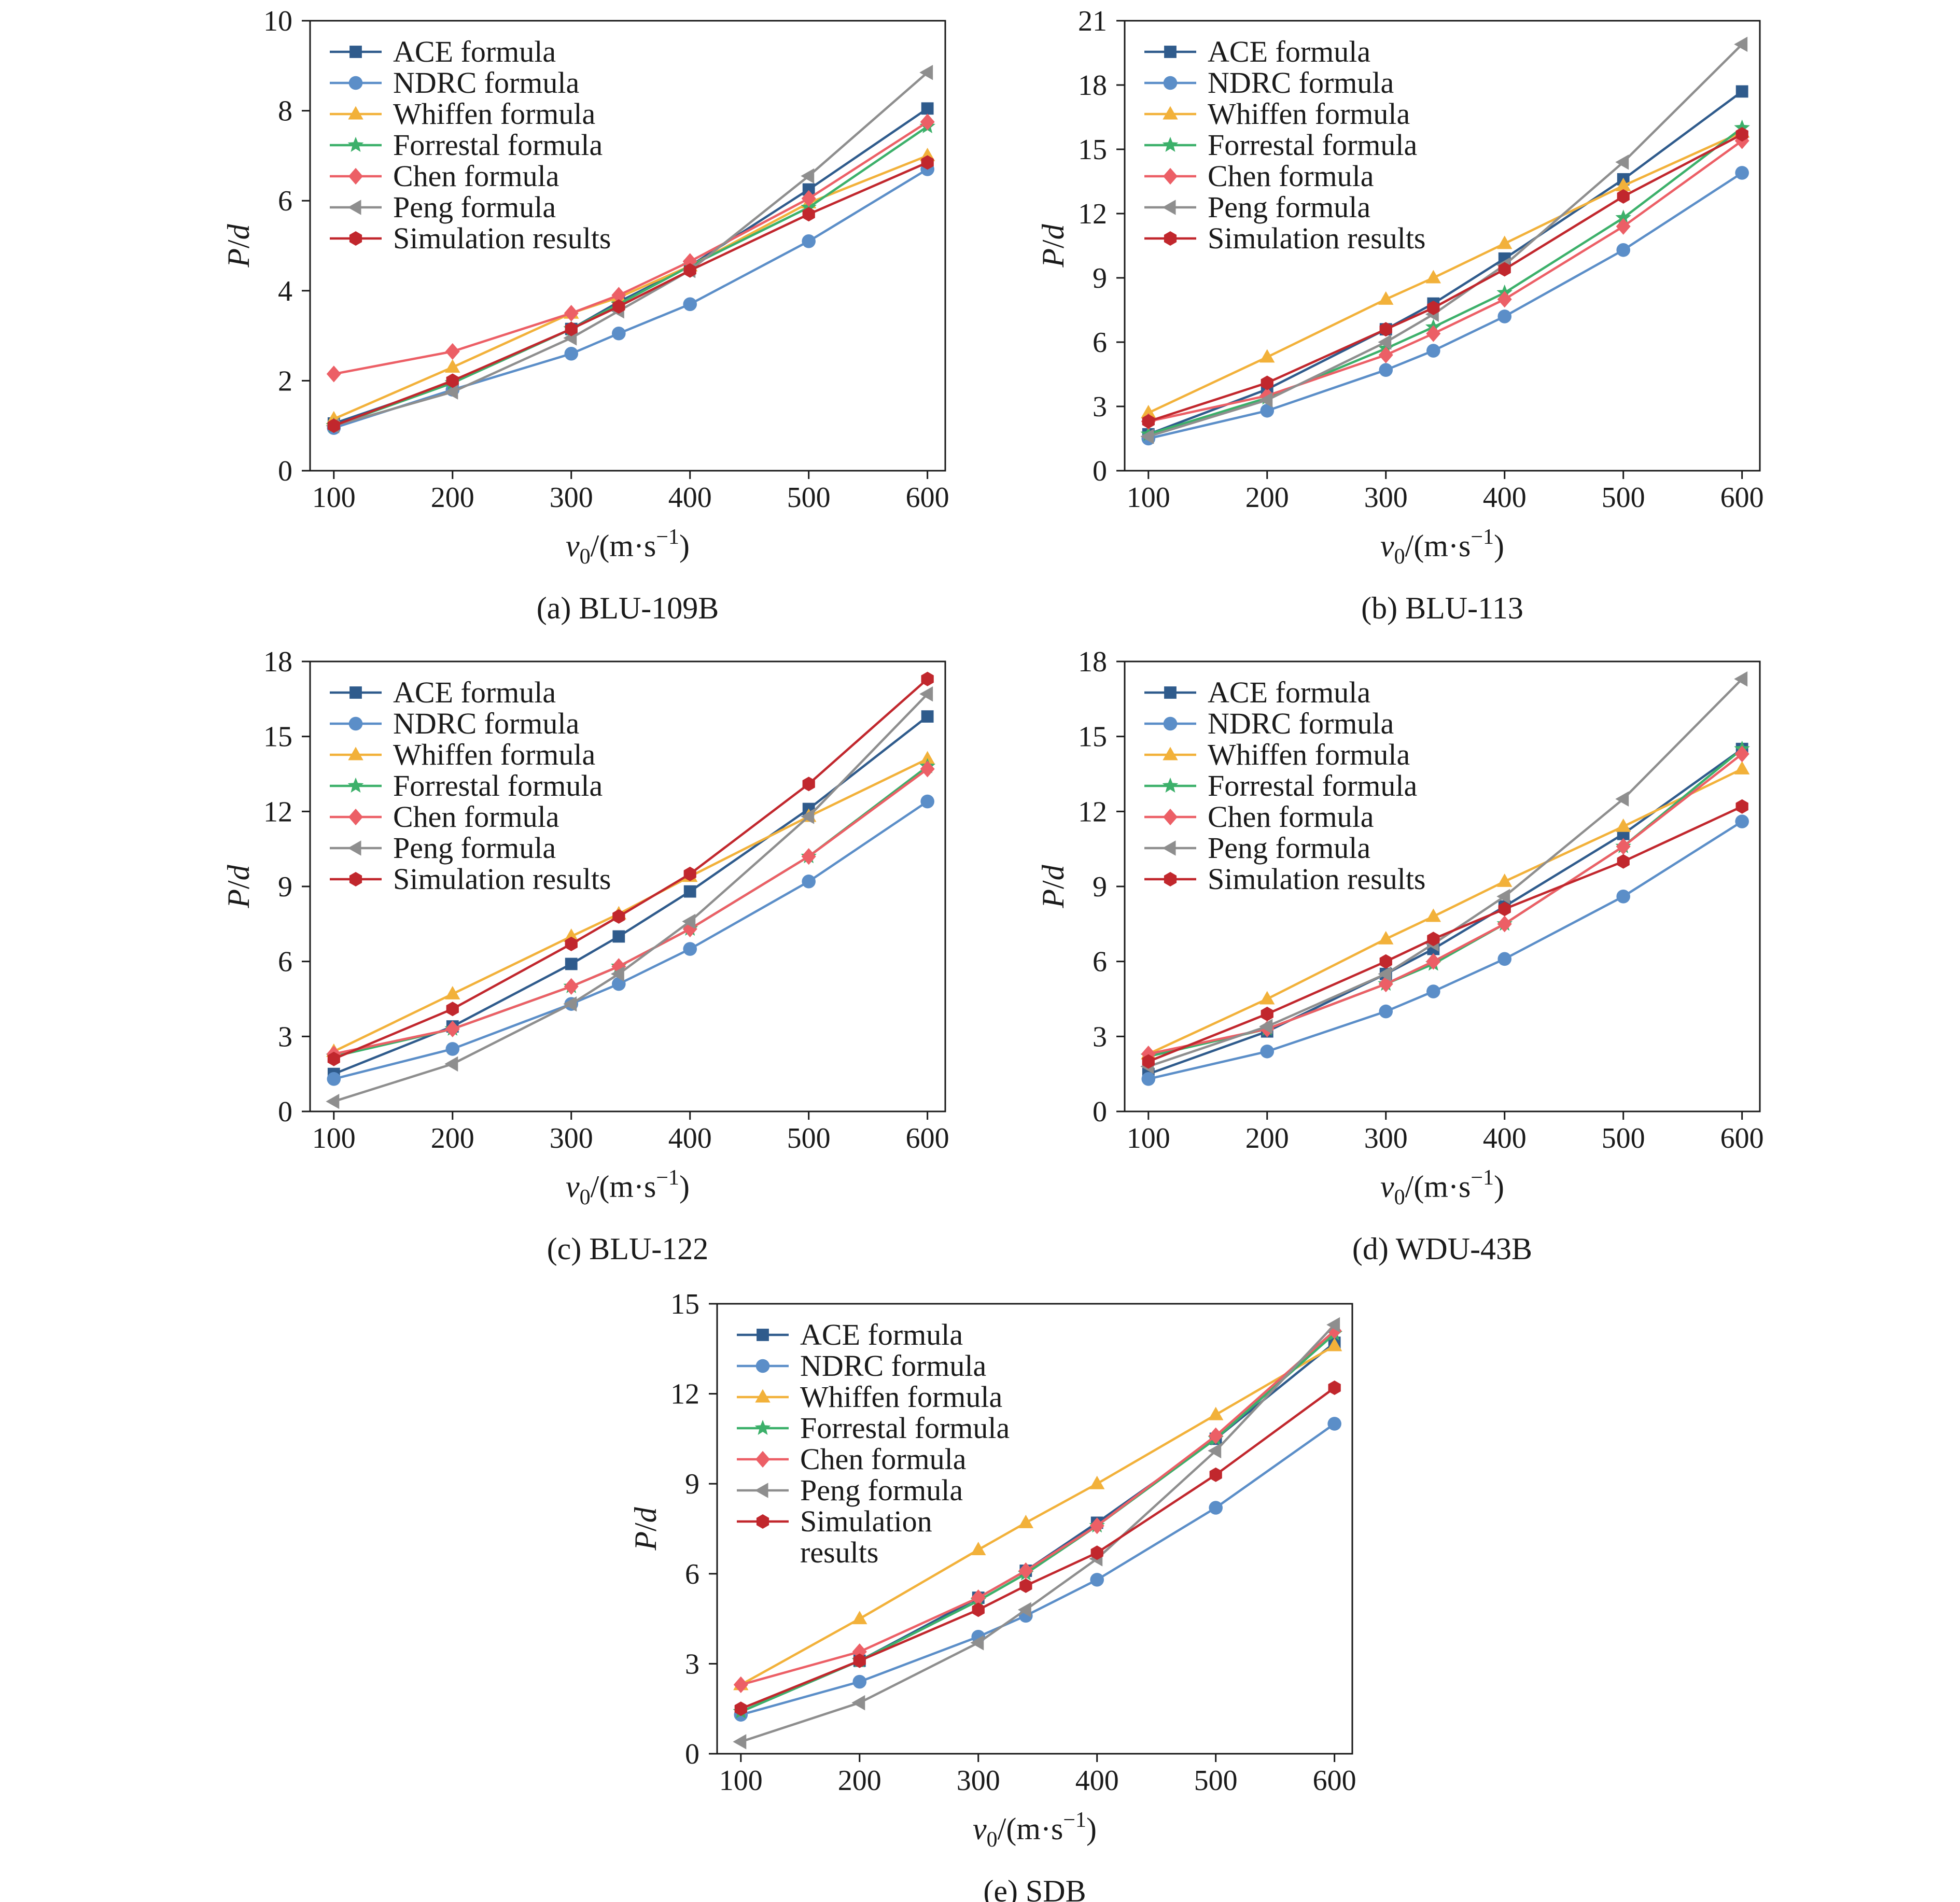  Describe the element at coordinates (1092, 214) in the screenshot. I see `y-tick-label: 12` at that location.